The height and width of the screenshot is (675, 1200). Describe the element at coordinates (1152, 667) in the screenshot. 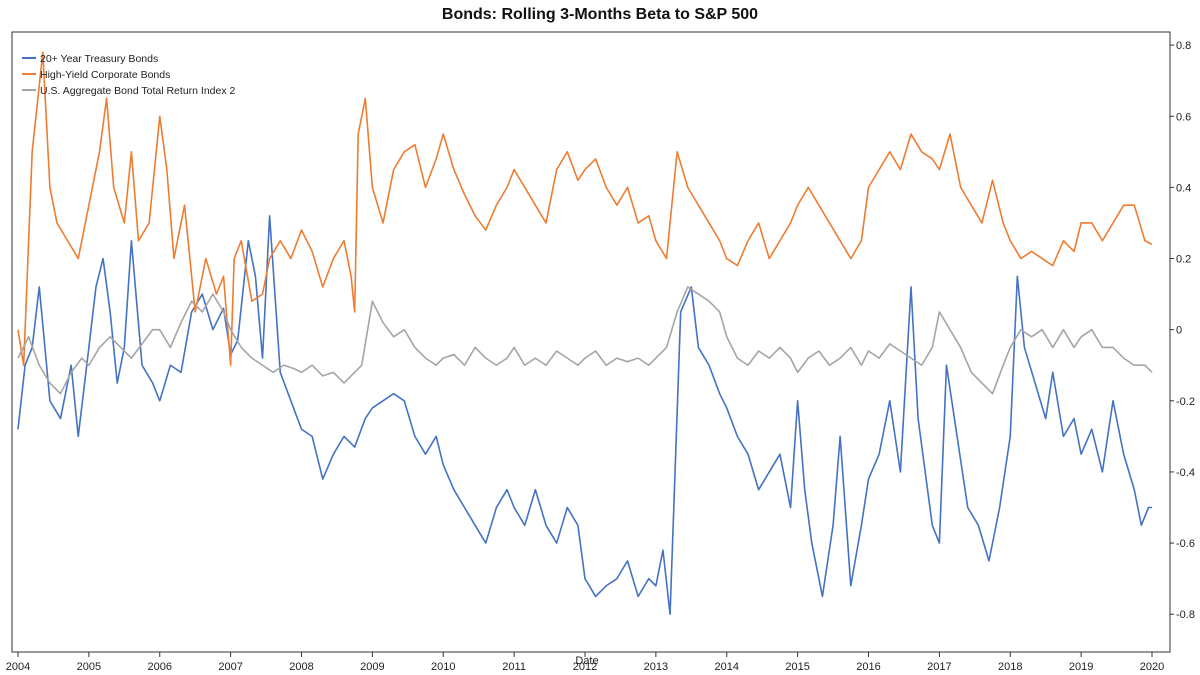

I see `x-tick-label: 2020` at that location.